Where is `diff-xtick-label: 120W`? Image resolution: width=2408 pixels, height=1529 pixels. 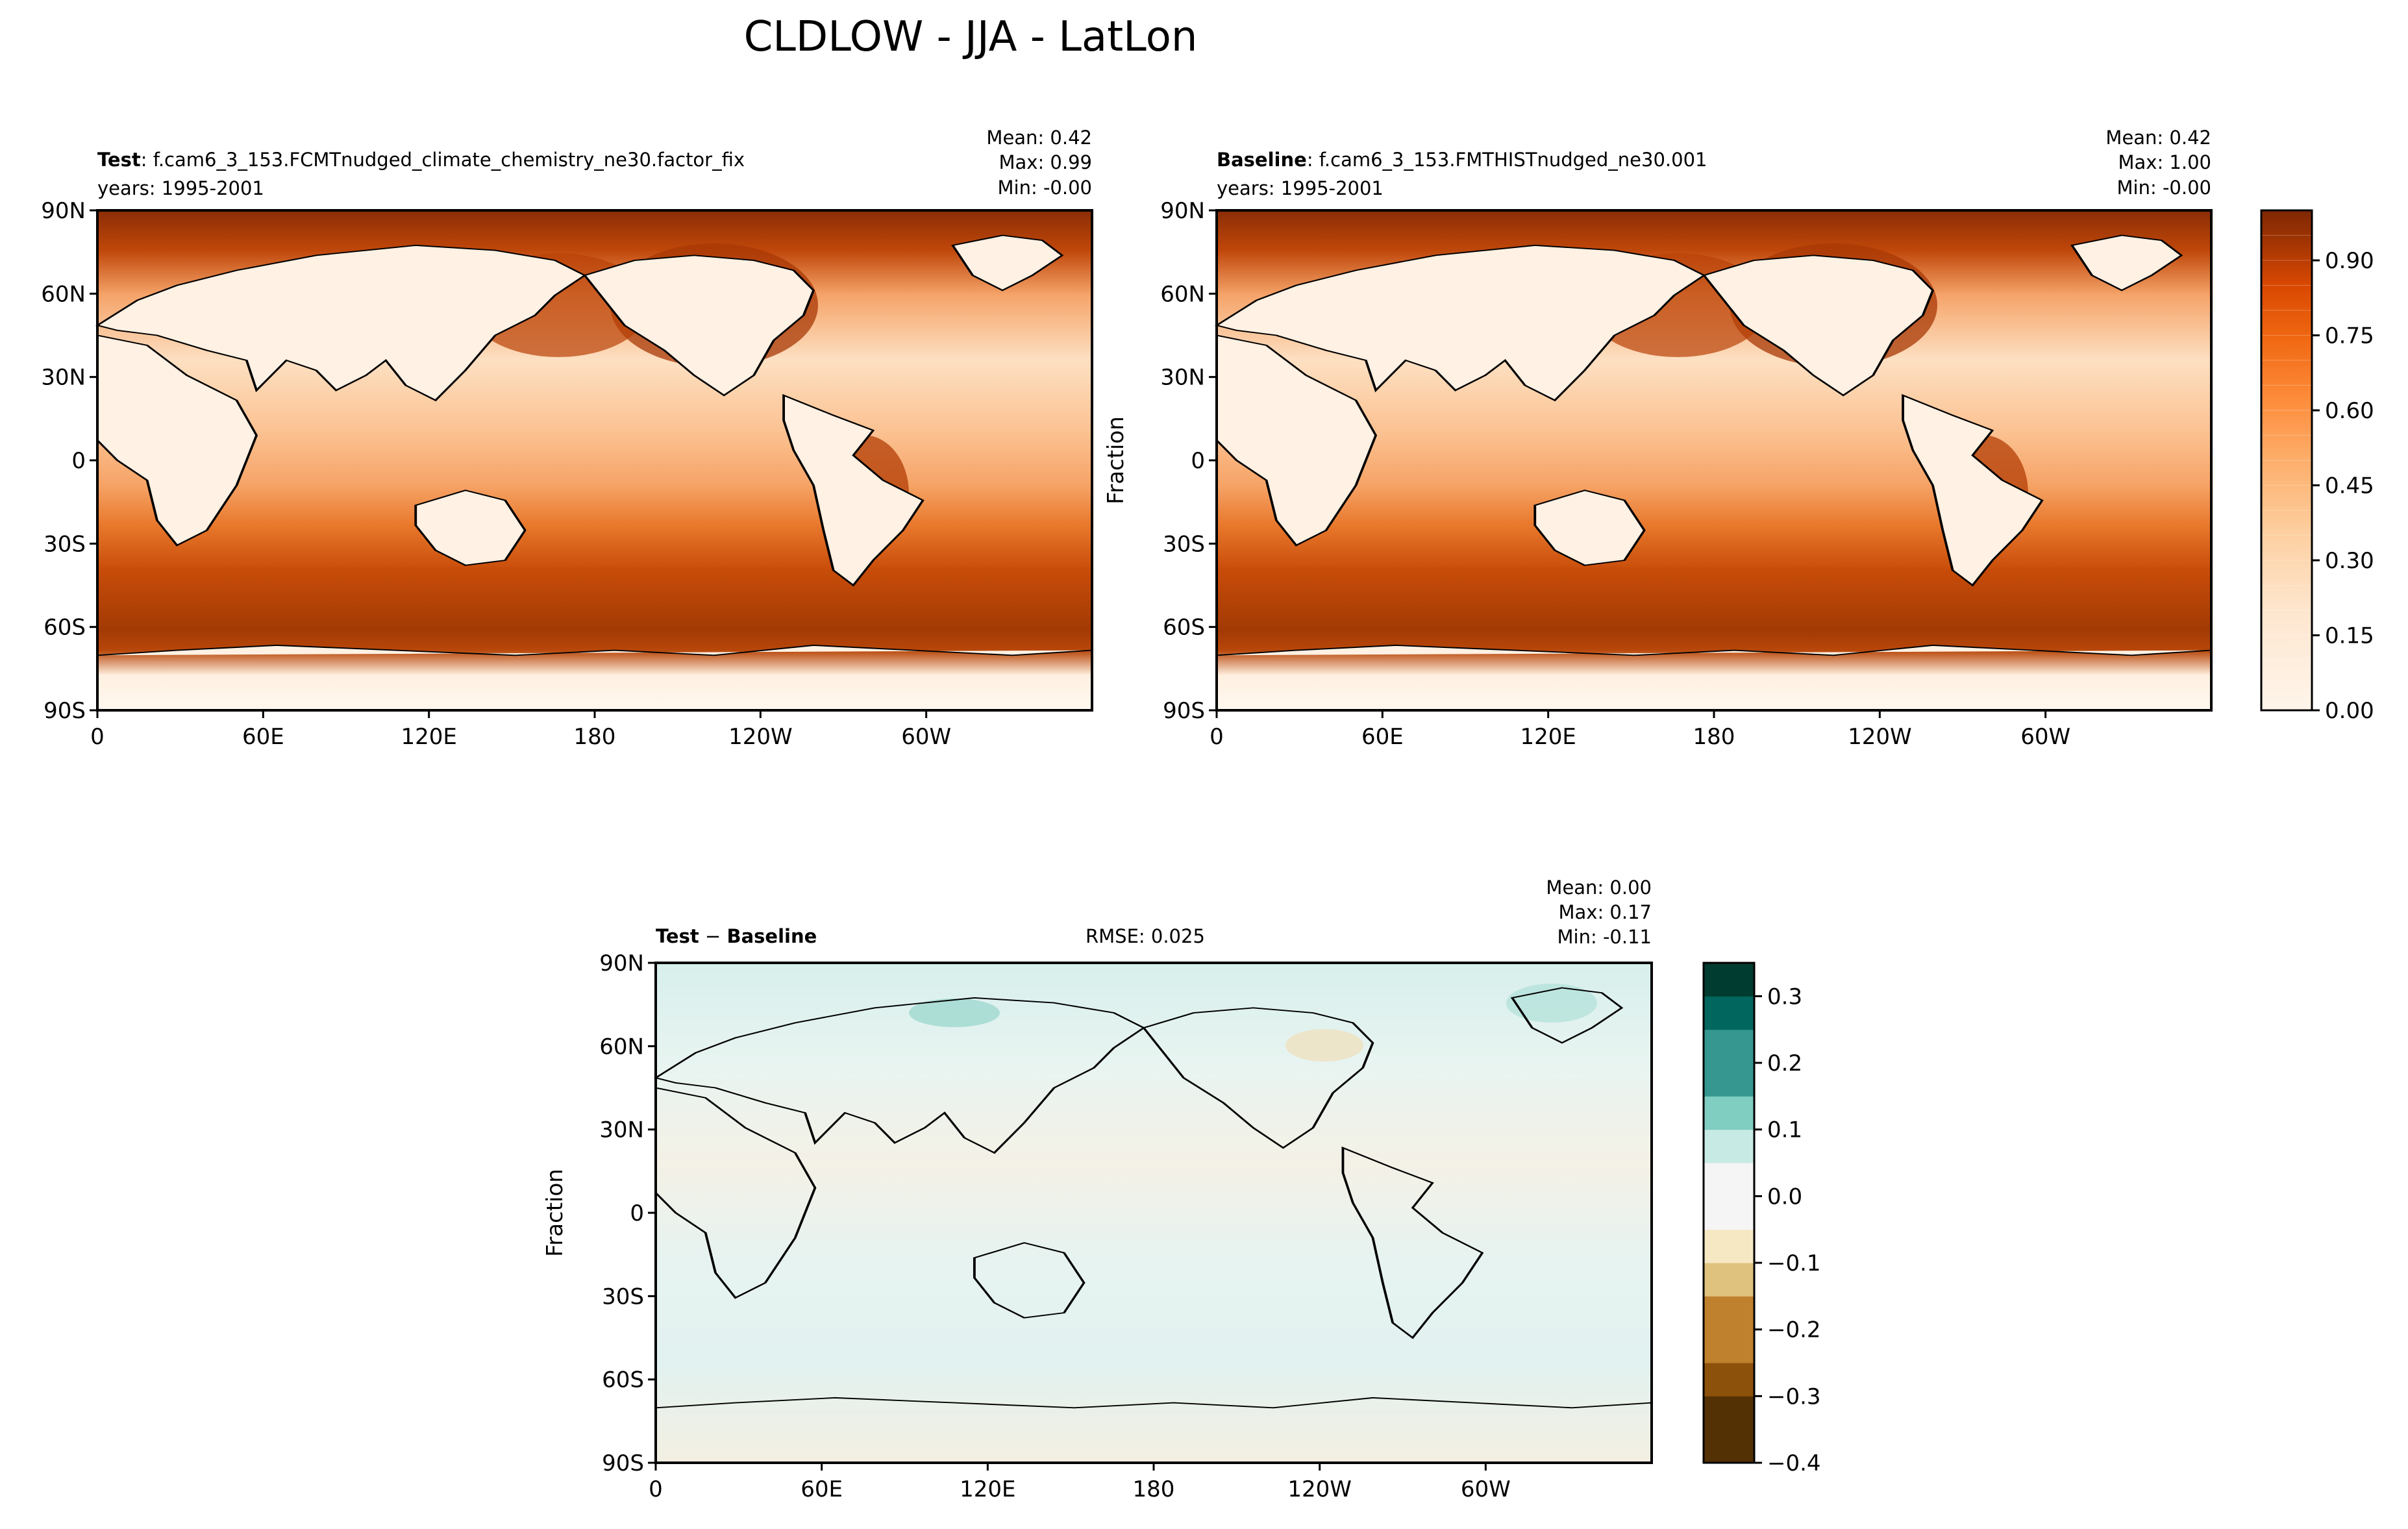
diff-xtick-label: 120W is located at coordinates (1319, 1489).